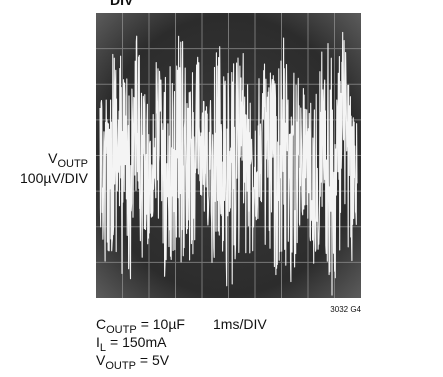 The height and width of the screenshot is (377, 443). Describe the element at coordinates (240, 324) in the screenshot. I see `x-scale: 1ms/DIV` at that location.